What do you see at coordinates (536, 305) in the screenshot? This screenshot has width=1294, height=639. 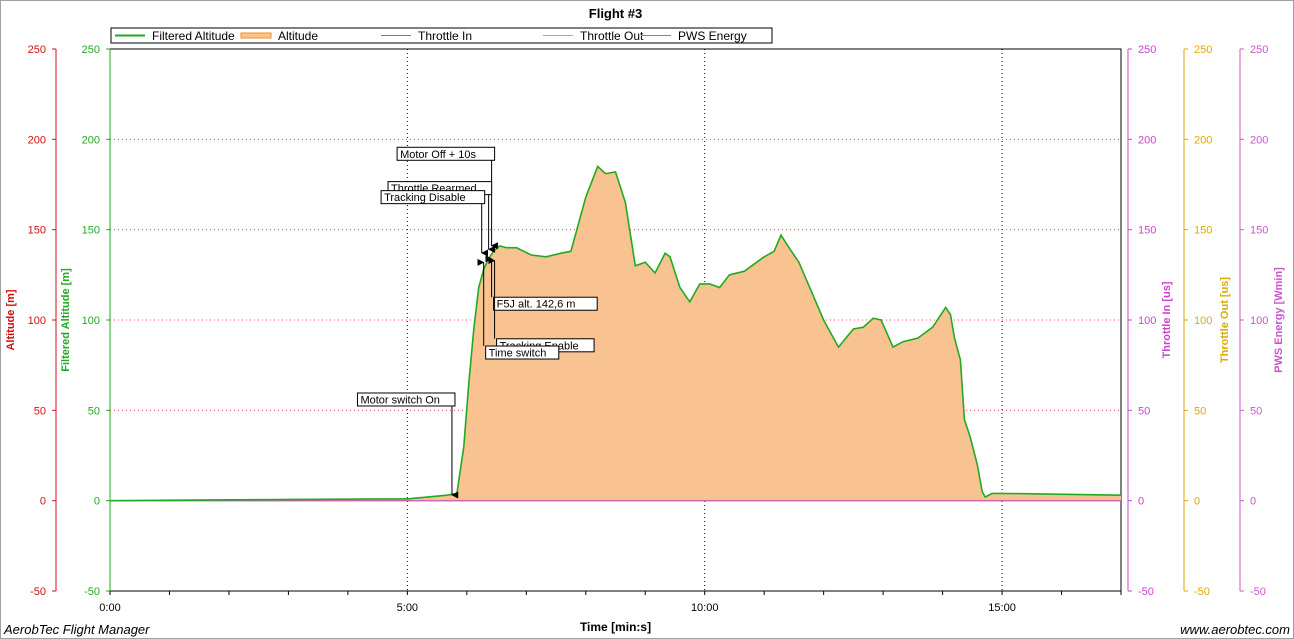 I see `annotation-label: F5J alt. 142,6 m` at bounding box center [536, 305].